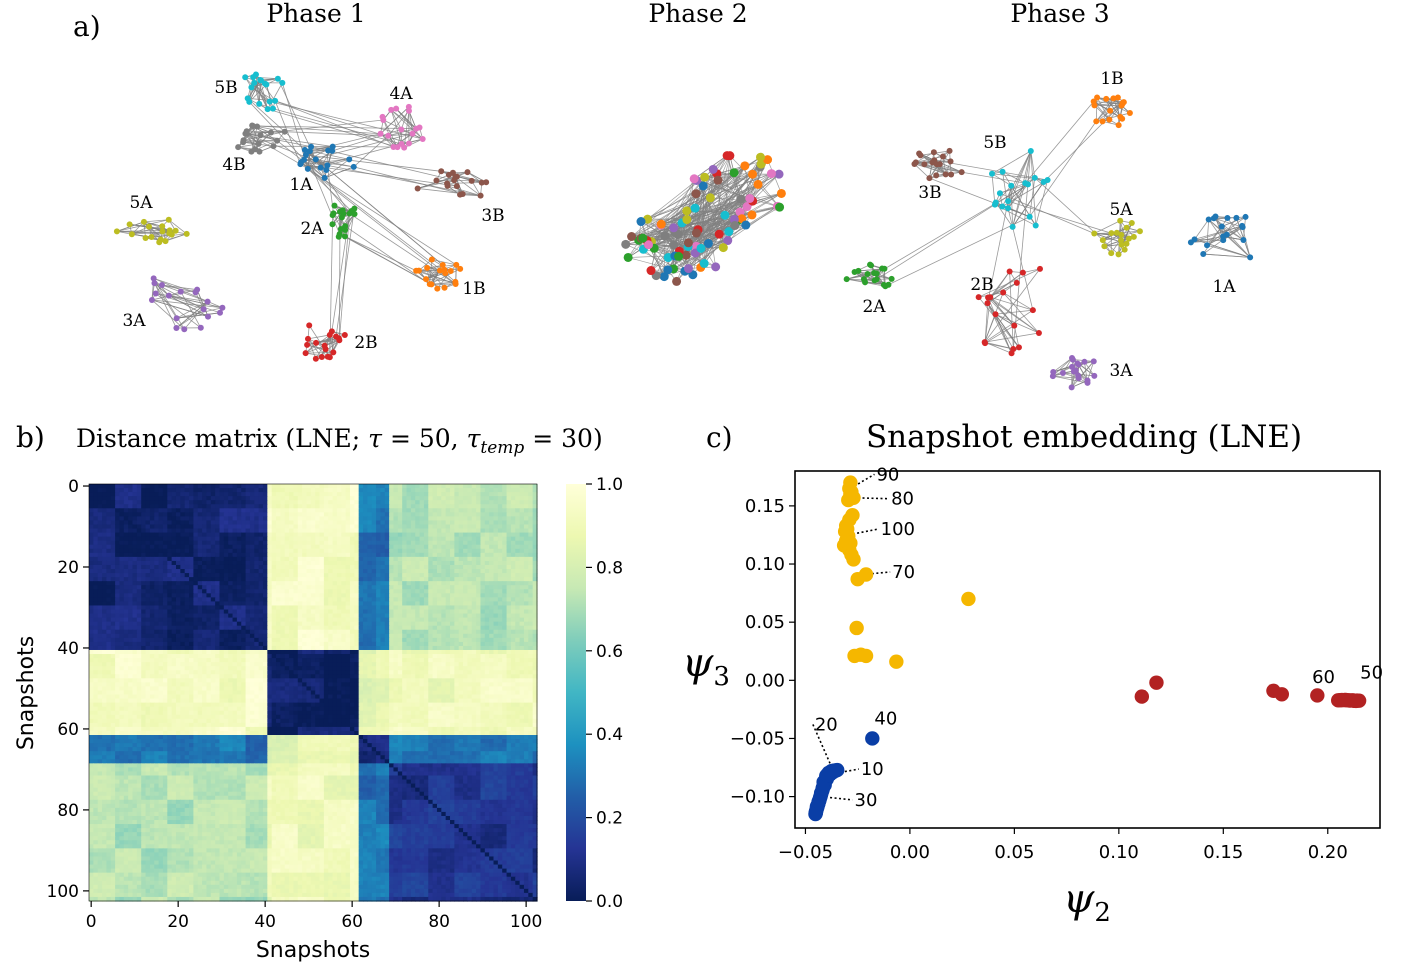  I want to click on phase1-cluster-label-3A: 3A, so click(134, 321).